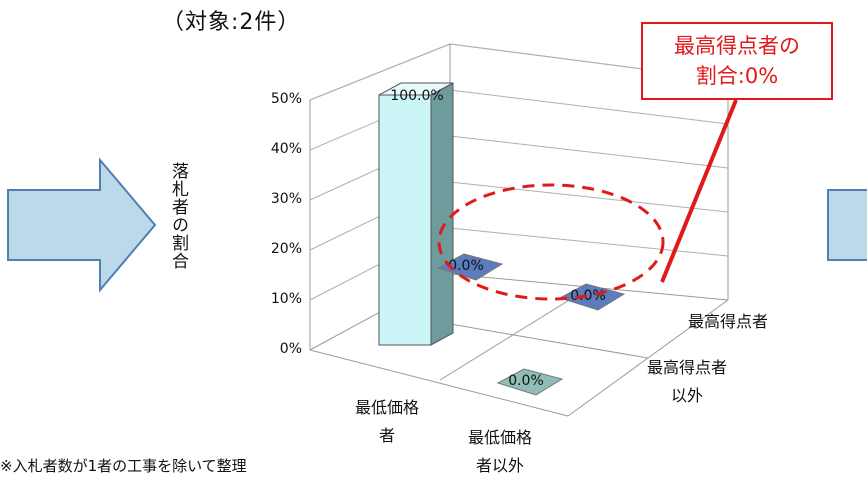 The width and height of the screenshot is (867, 480). What do you see at coordinates (687, 382) in the screenshot?
I see `depth-category-label-2: 最高得点者 以外` at bounding box center [687, 382].